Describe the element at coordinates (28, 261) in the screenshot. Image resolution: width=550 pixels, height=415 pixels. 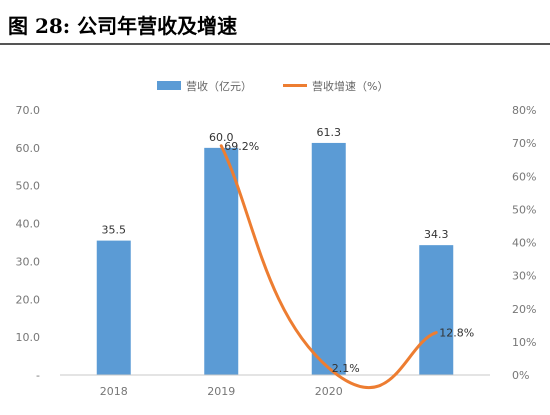
I see `y-left-tick-label: 30.0` at that location.